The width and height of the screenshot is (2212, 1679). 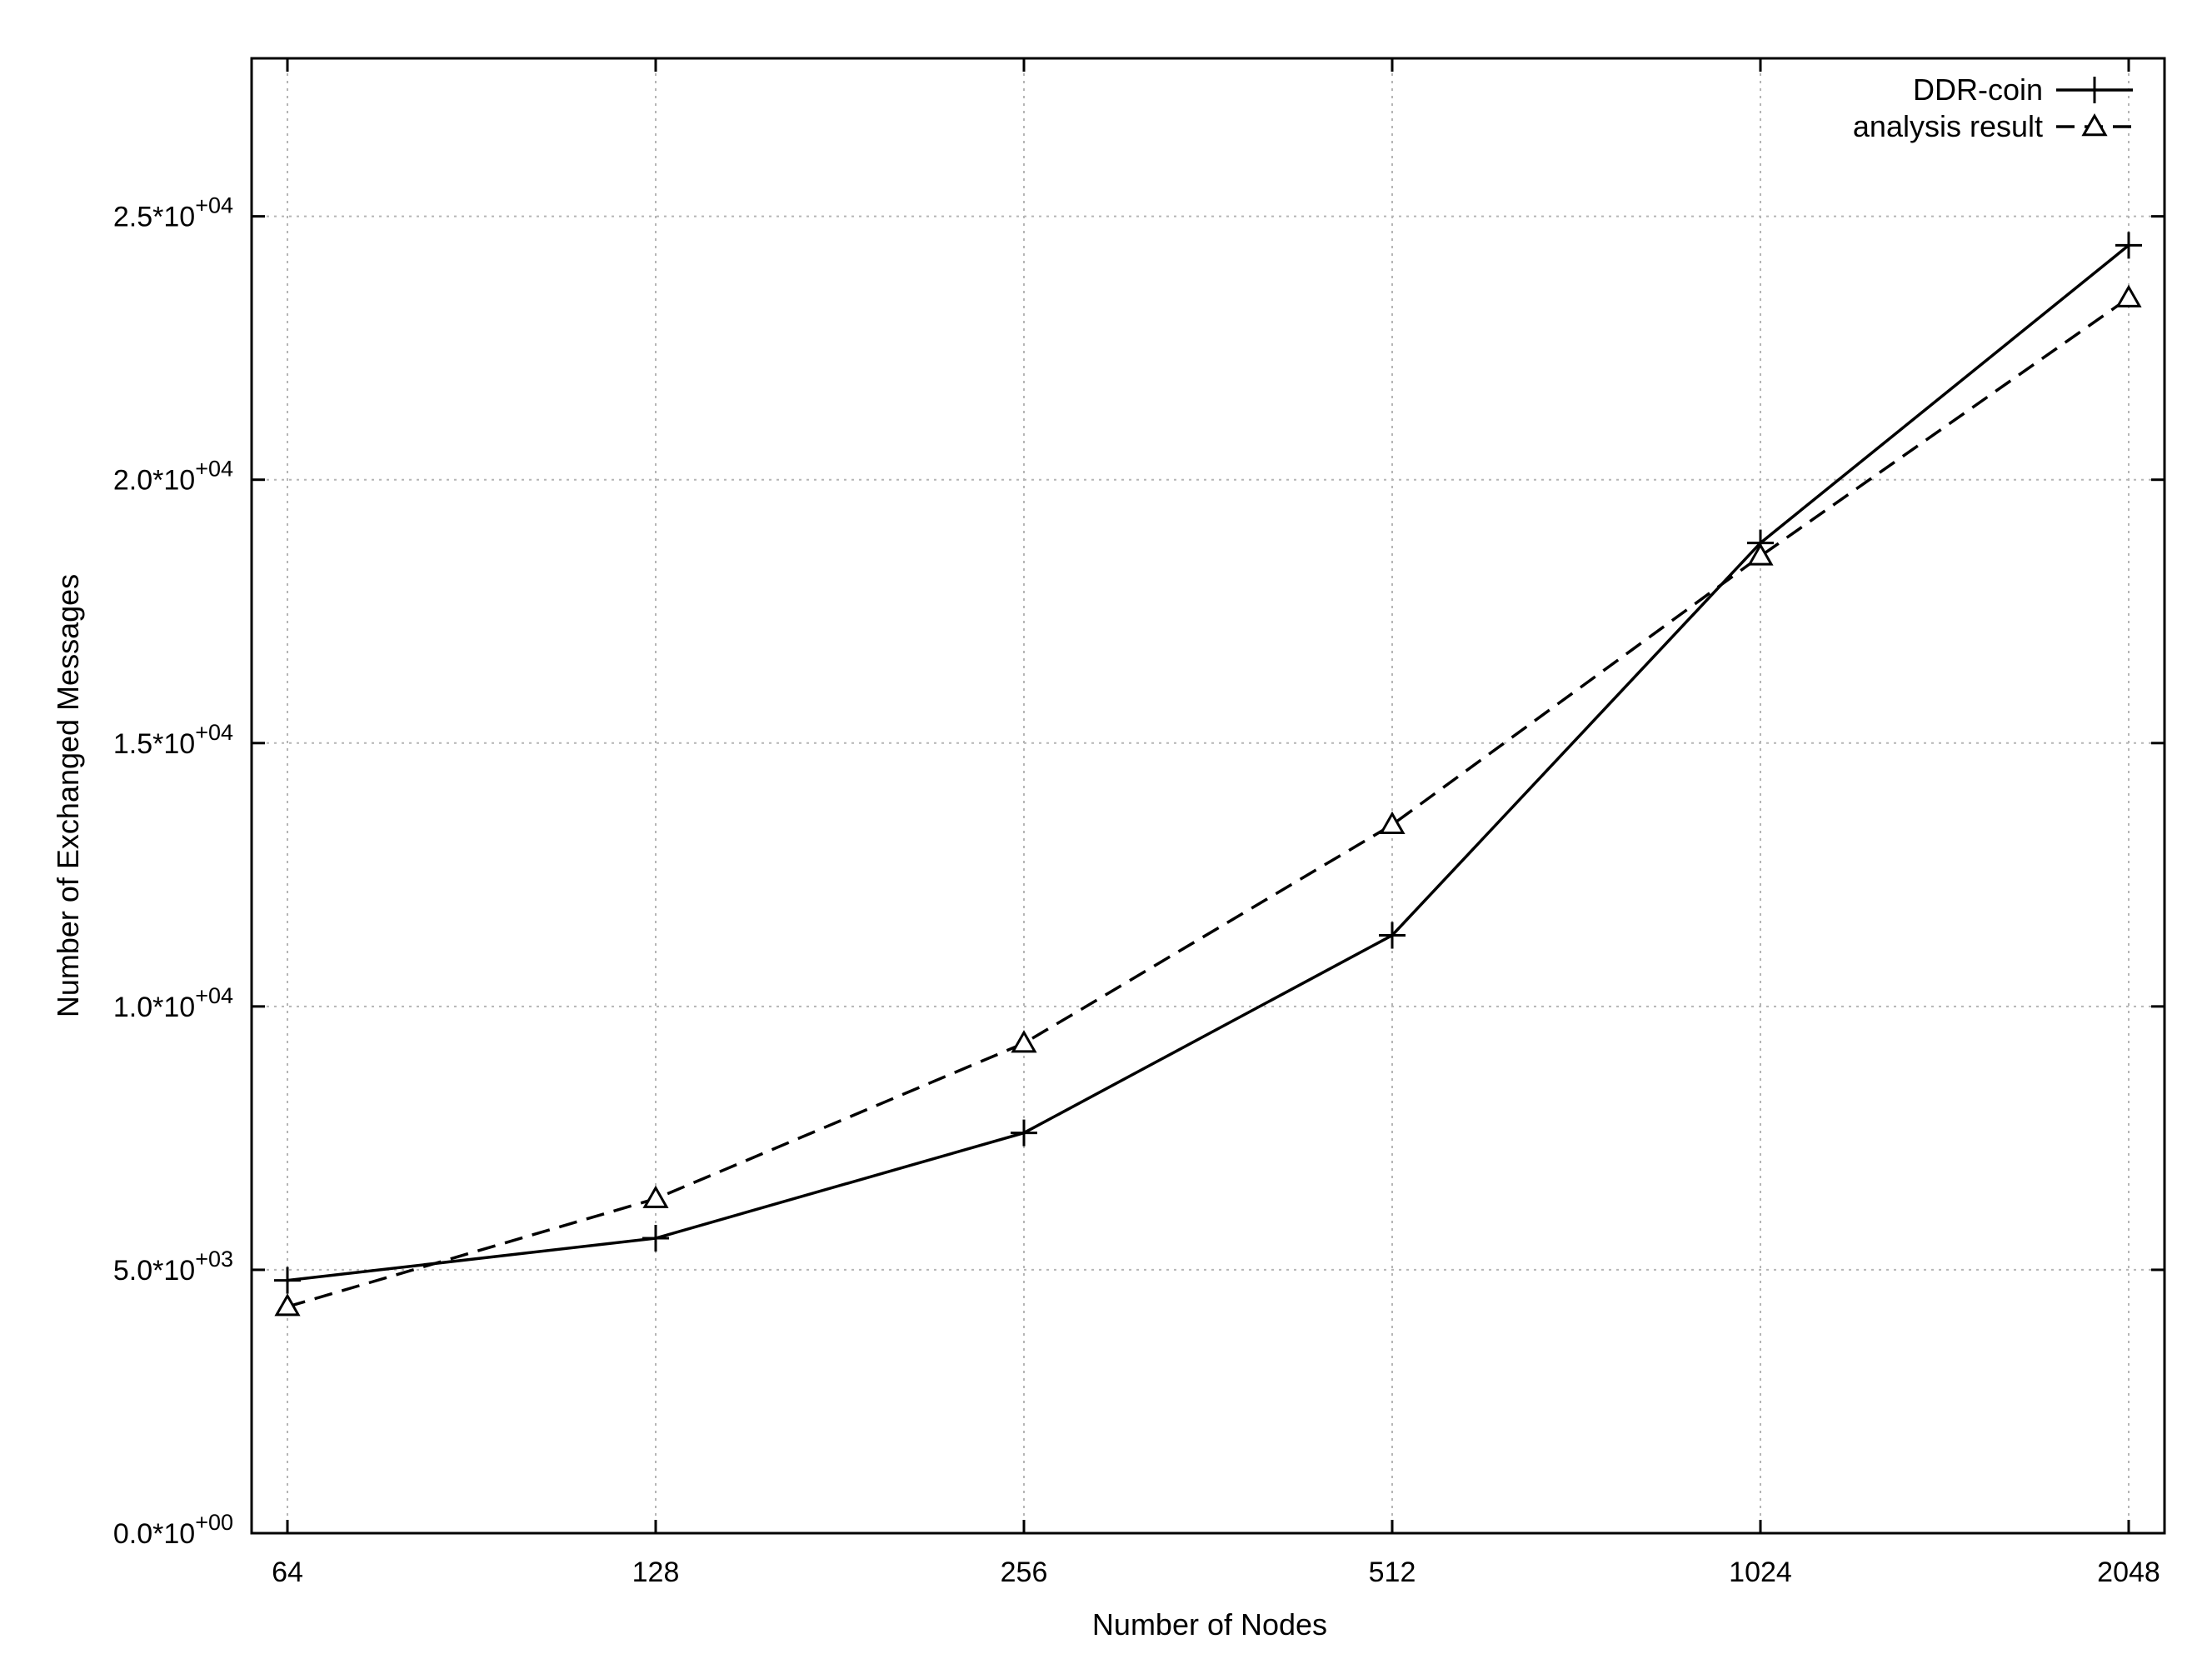 What do you see at coordinates (1024, 1572) in the screenshot?
I see `x-tick-label: 256` at bounding box center [1024, 1572].